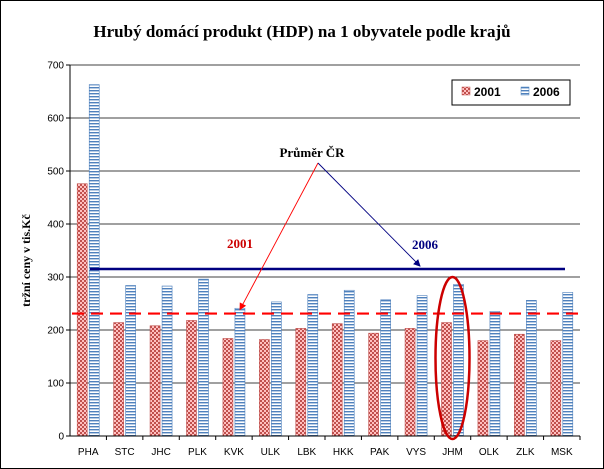 Image resolution: width=604 pixels, height=469 pixels. What do you see at coordinates (234, 452) in the screenshot?
I see `x-tick-label: KVK` at bounding box center [234, 452].